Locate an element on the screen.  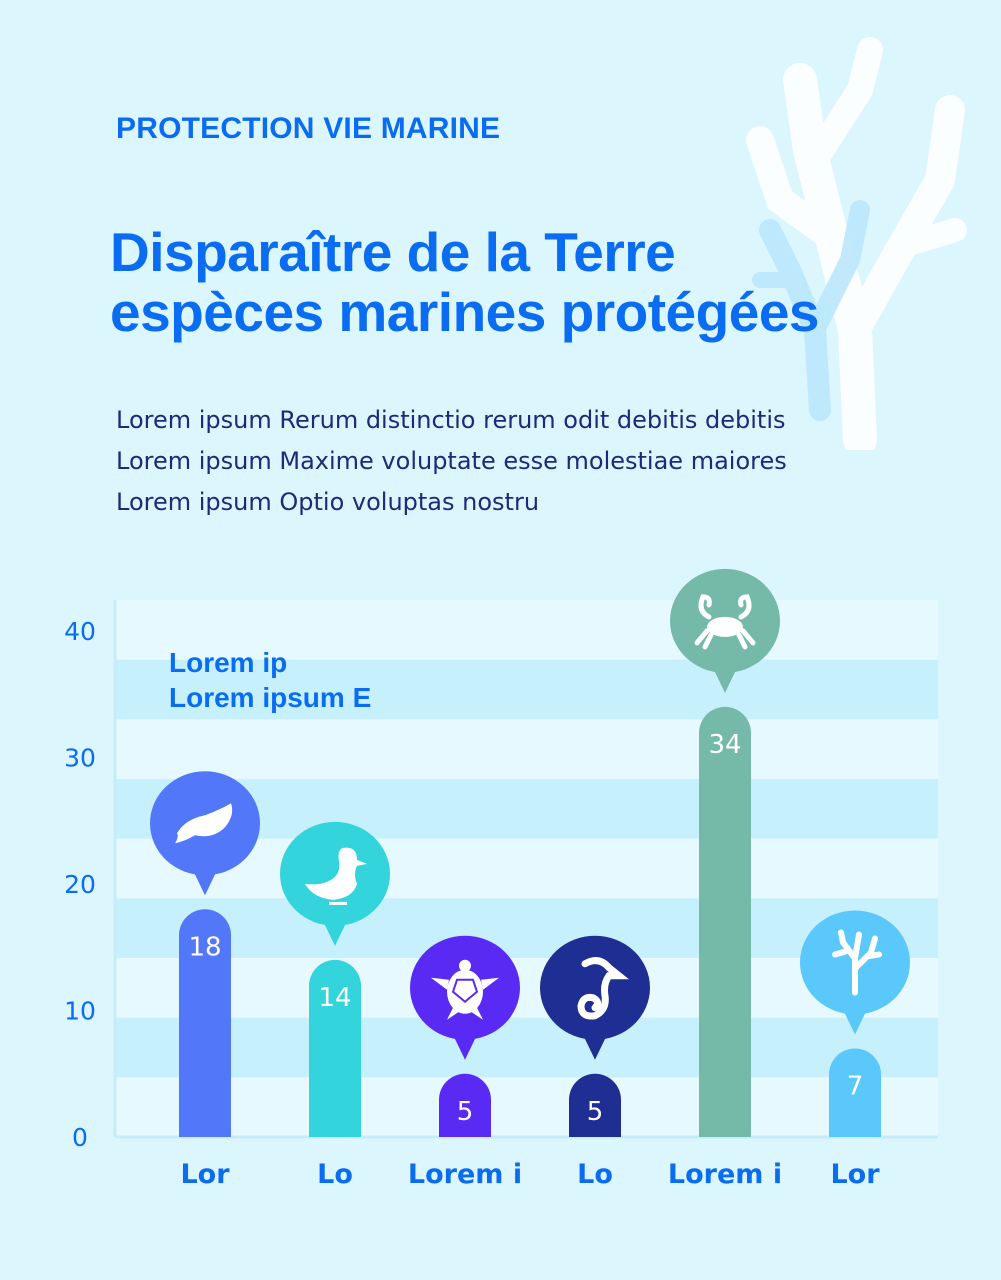
bar-value-label: 18 is located at coordinates (204, 947).